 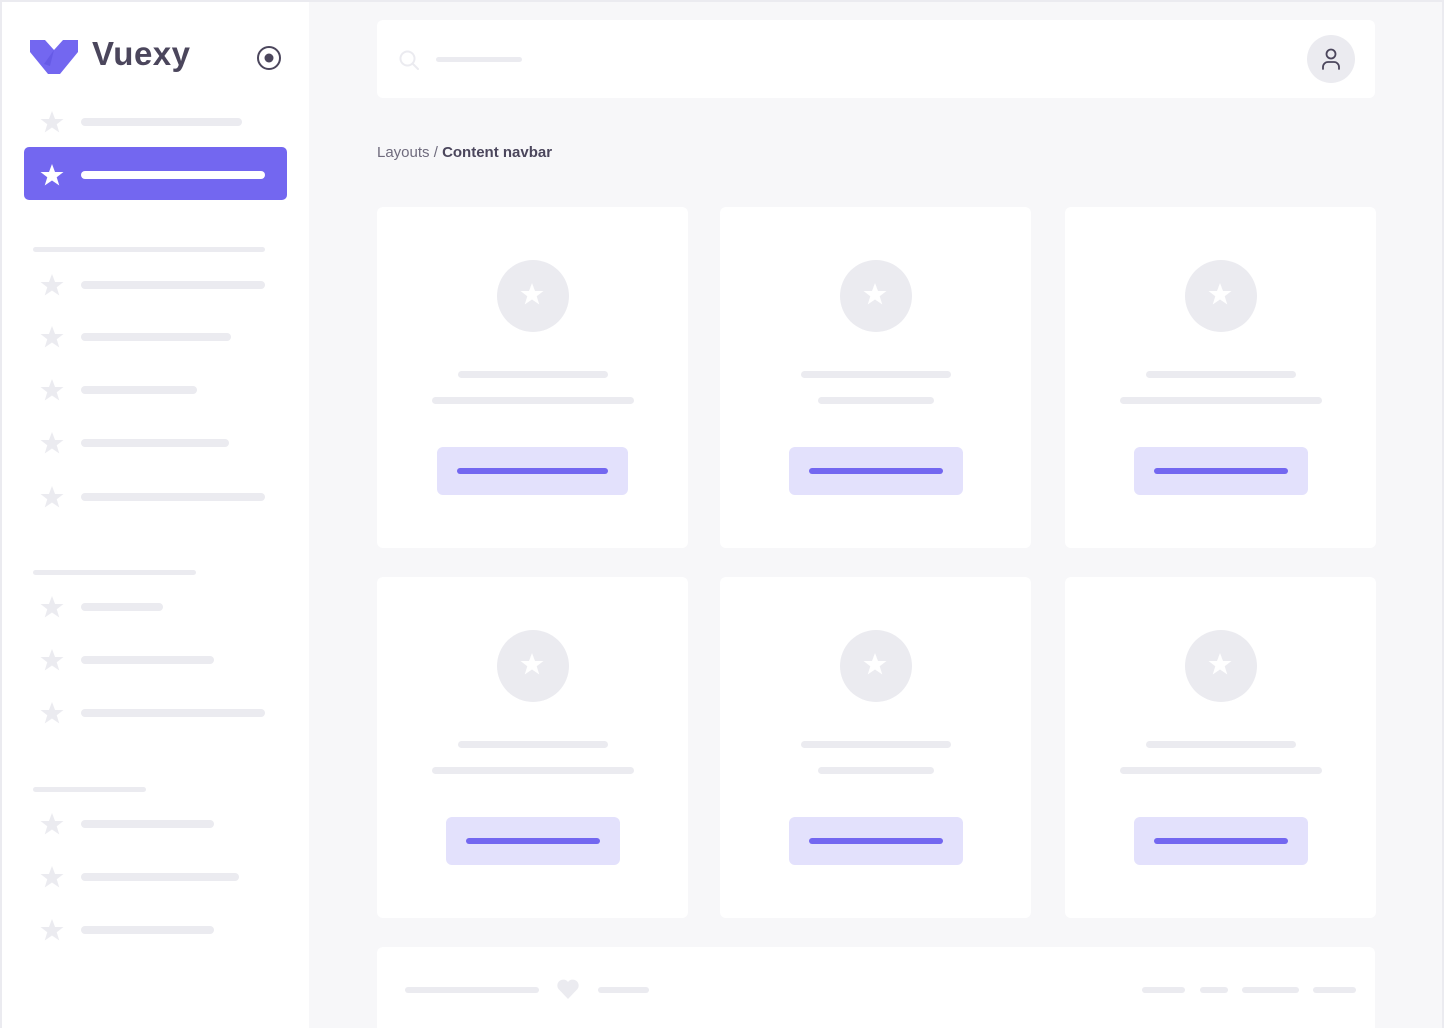 What do you see at coordinates (403, 152) in the screenshot?
I see `breadcrumb-parent: Layouts` at bounding box center [403, 152].